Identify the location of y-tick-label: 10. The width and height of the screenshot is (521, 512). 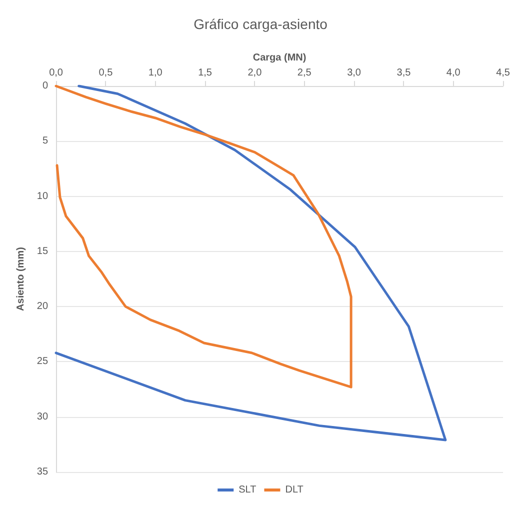
(42, 196).